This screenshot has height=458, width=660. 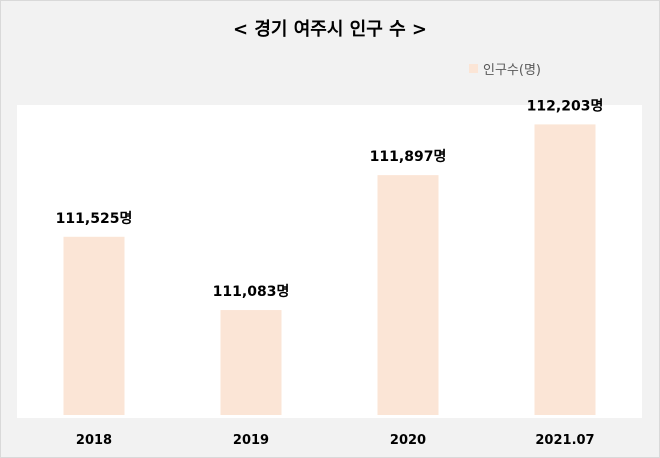 I want to click on x-tick-label-2020: 2020, so click(x=408, y=440).